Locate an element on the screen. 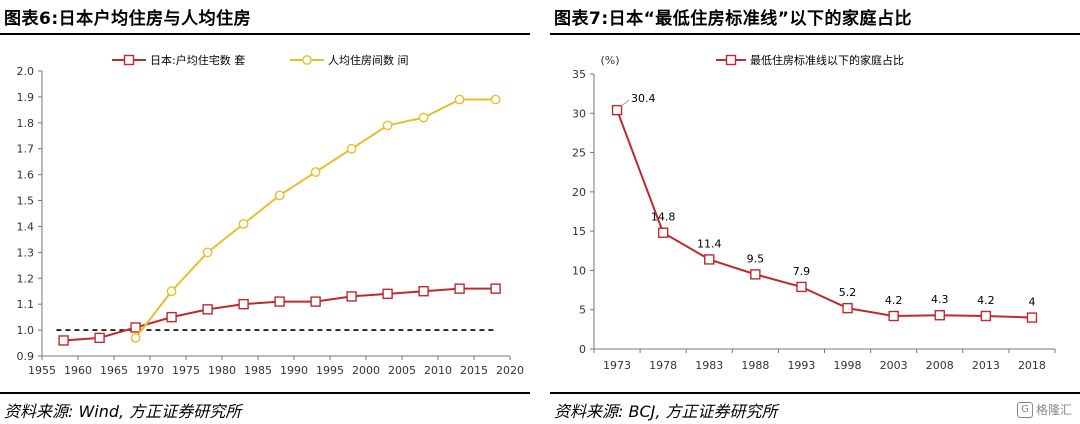 This screenshot has height=424, width=1080. x-tick-label: 1990 is located at coordinates (294, 370).